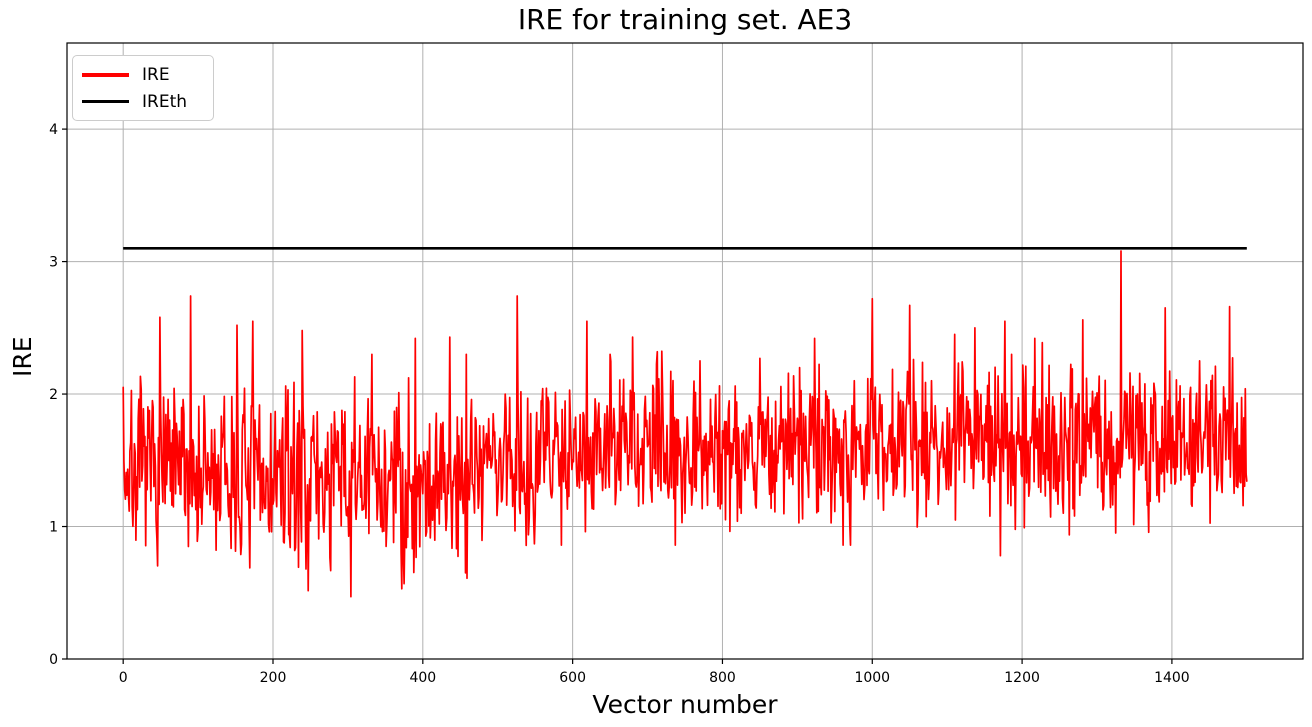 The image size is (1312, 727). I want to click on y-tick-label: 3, so click(53, 263).